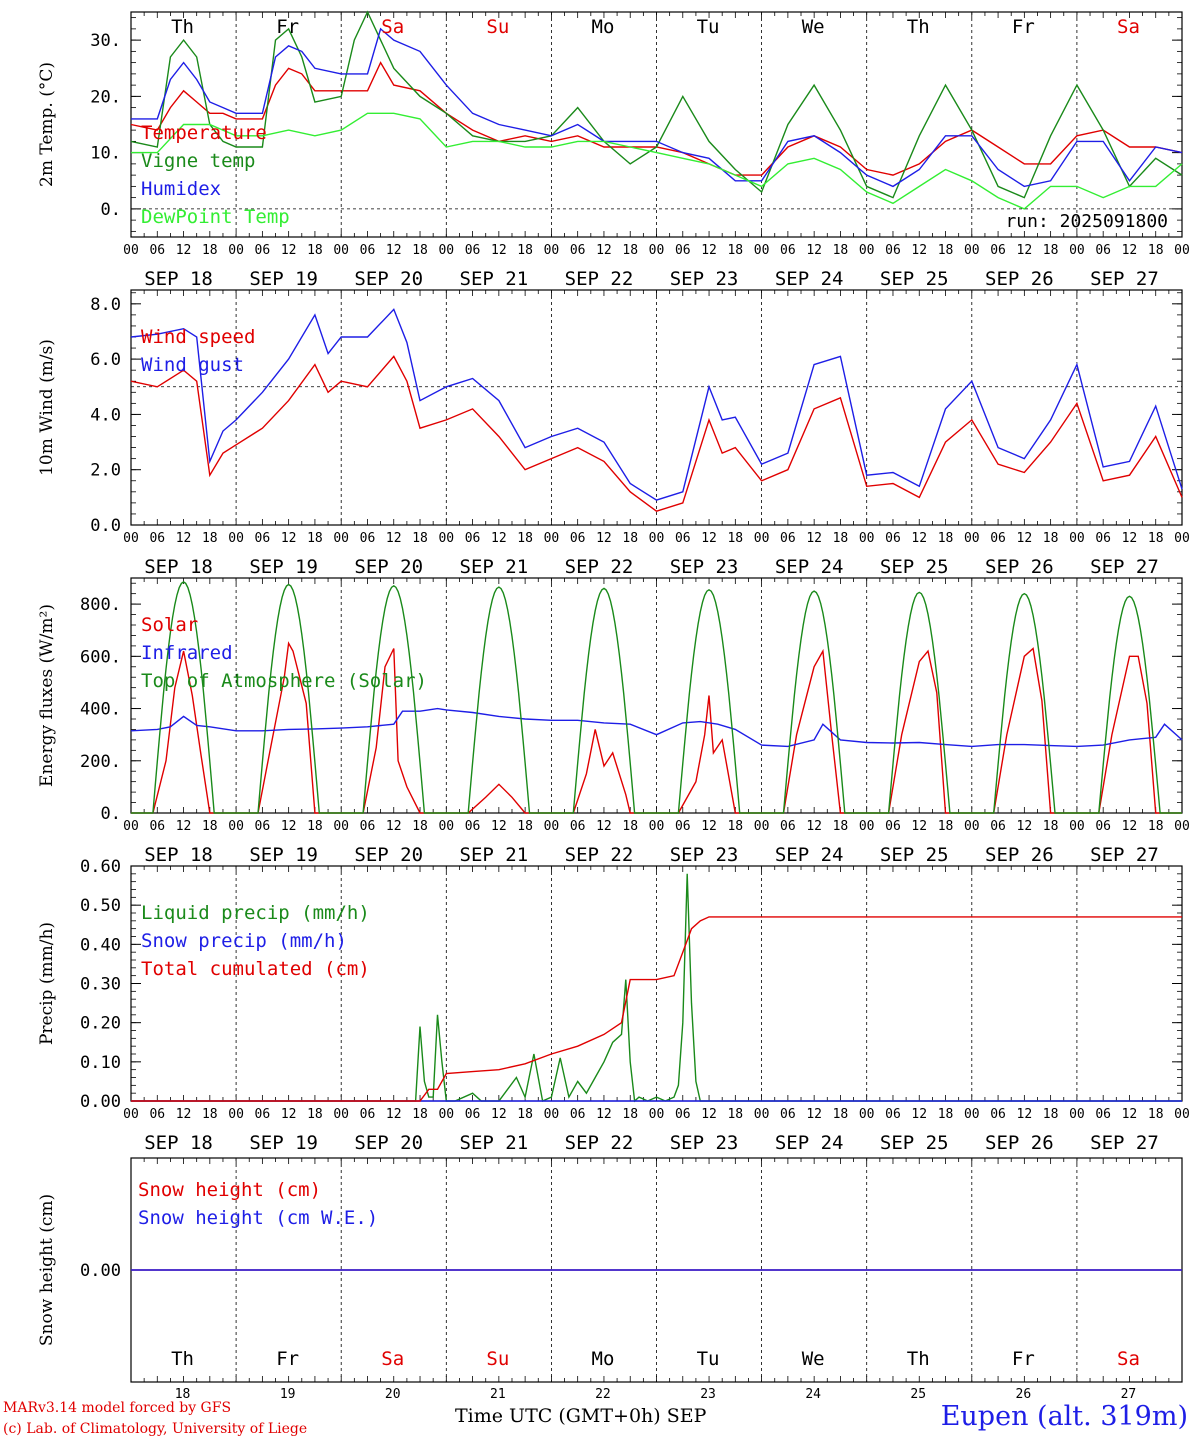 This screenshot has height=1440, width=1194. I want to click on legend-entry: Solar, so click(169, 625).